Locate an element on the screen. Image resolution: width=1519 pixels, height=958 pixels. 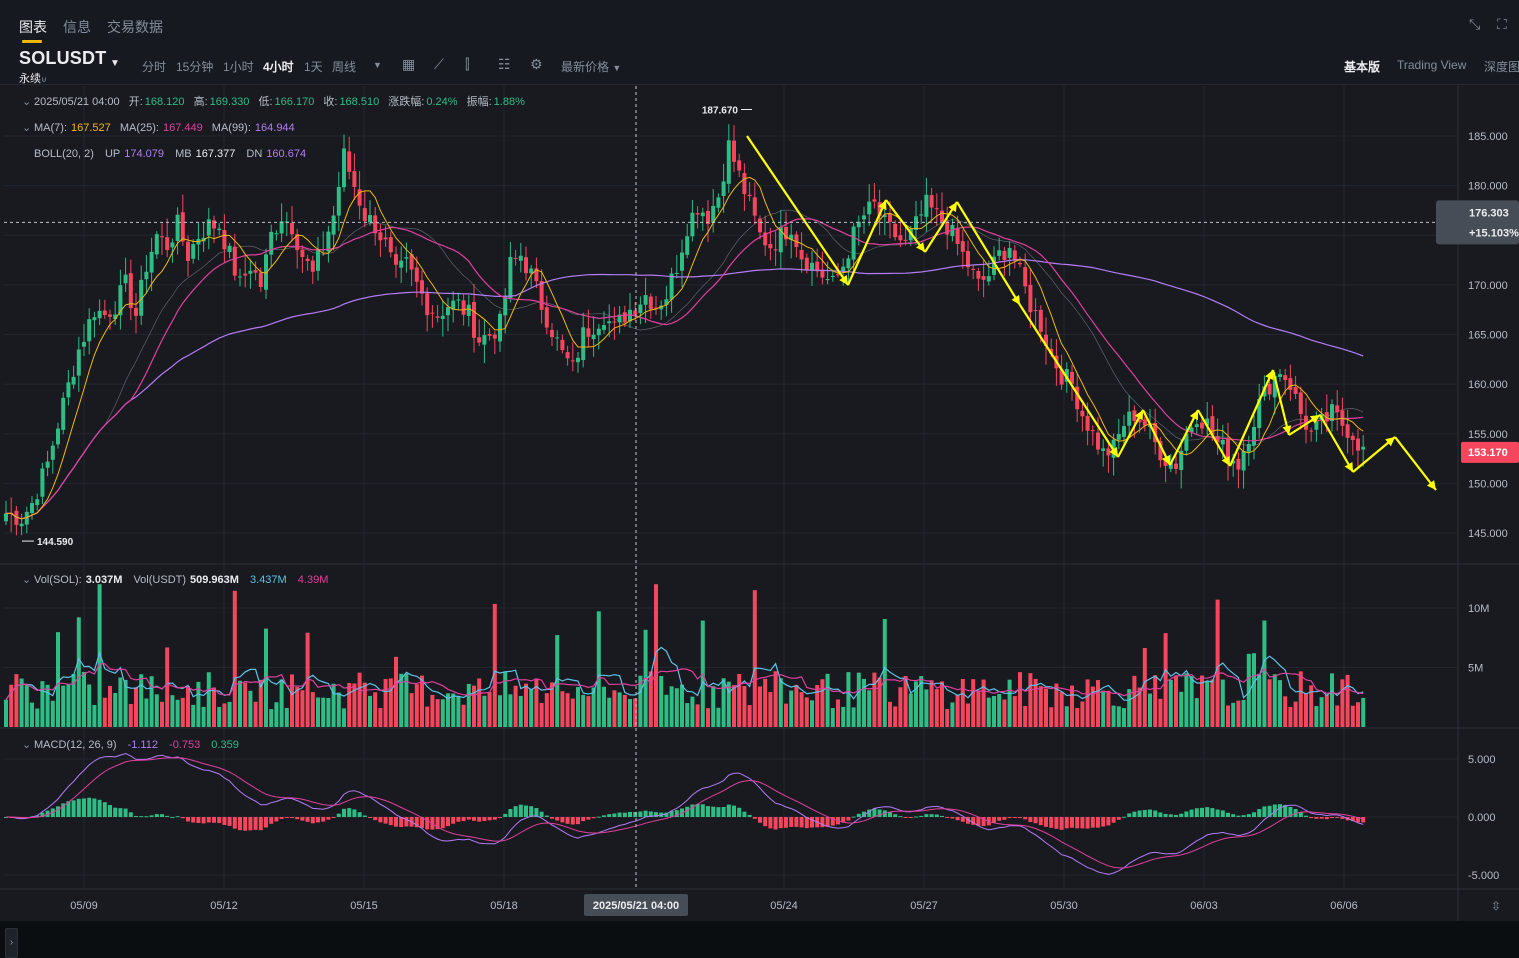
legend-macd-collapse-icon: ⌄ is located at coordinates (26, 745).